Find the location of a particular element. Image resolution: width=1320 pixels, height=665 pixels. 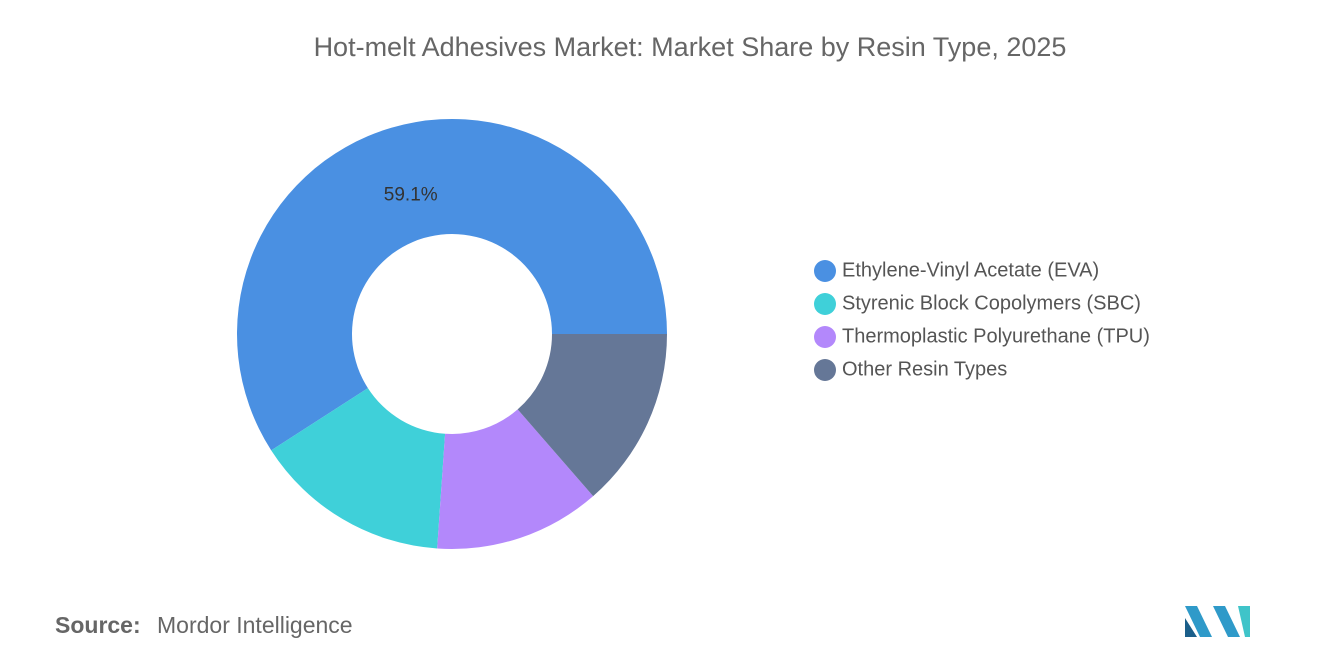

source-label: Source: is located at coordinates (98, 625).